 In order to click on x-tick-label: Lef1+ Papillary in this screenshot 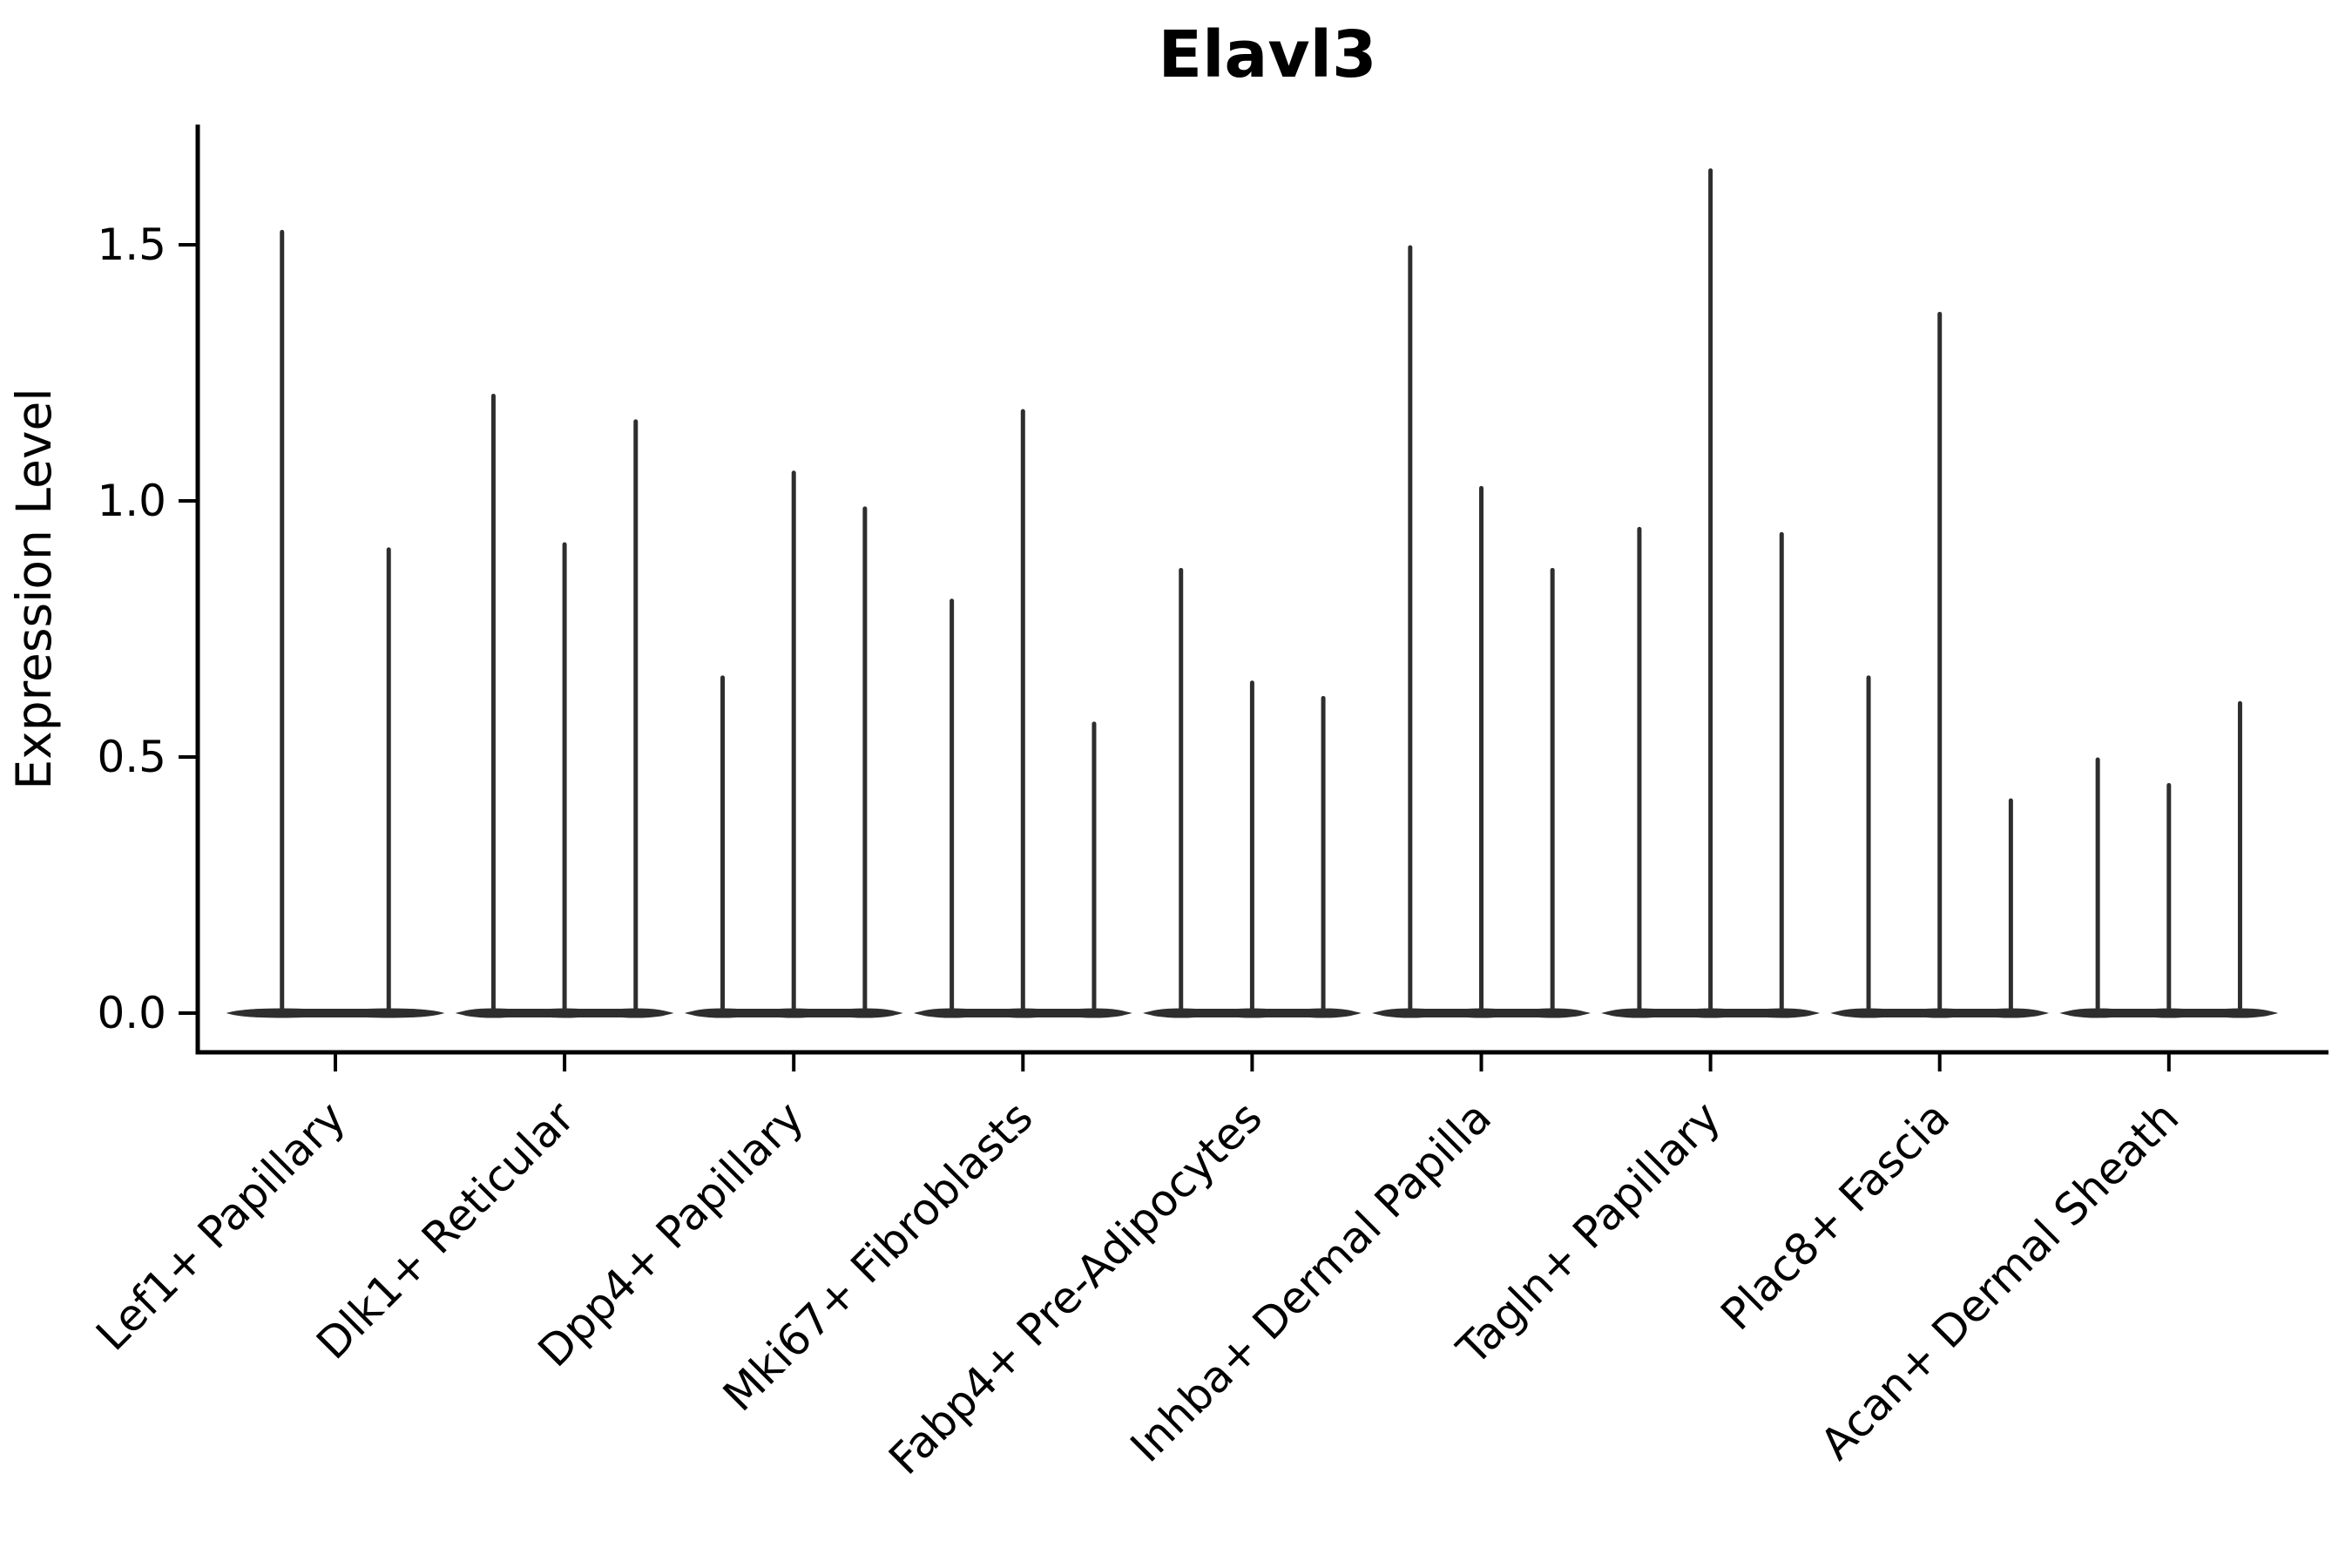, I will do `click(220, 1226)`.